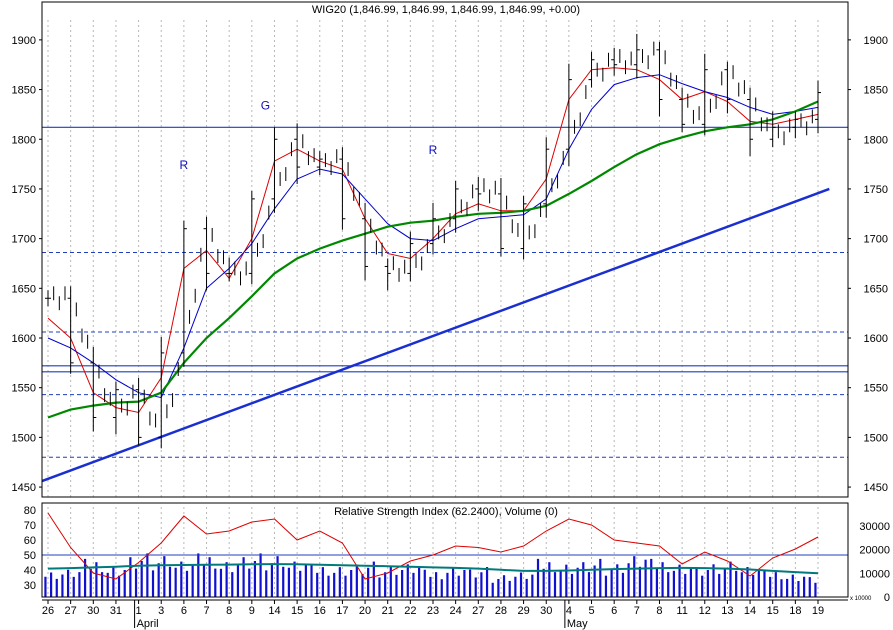 The height and width of the screenshot is (630, 893). Describe the element at coordinates (876, 91) in the screenshot. I see `price-tick-label-right: 1850` at that location.